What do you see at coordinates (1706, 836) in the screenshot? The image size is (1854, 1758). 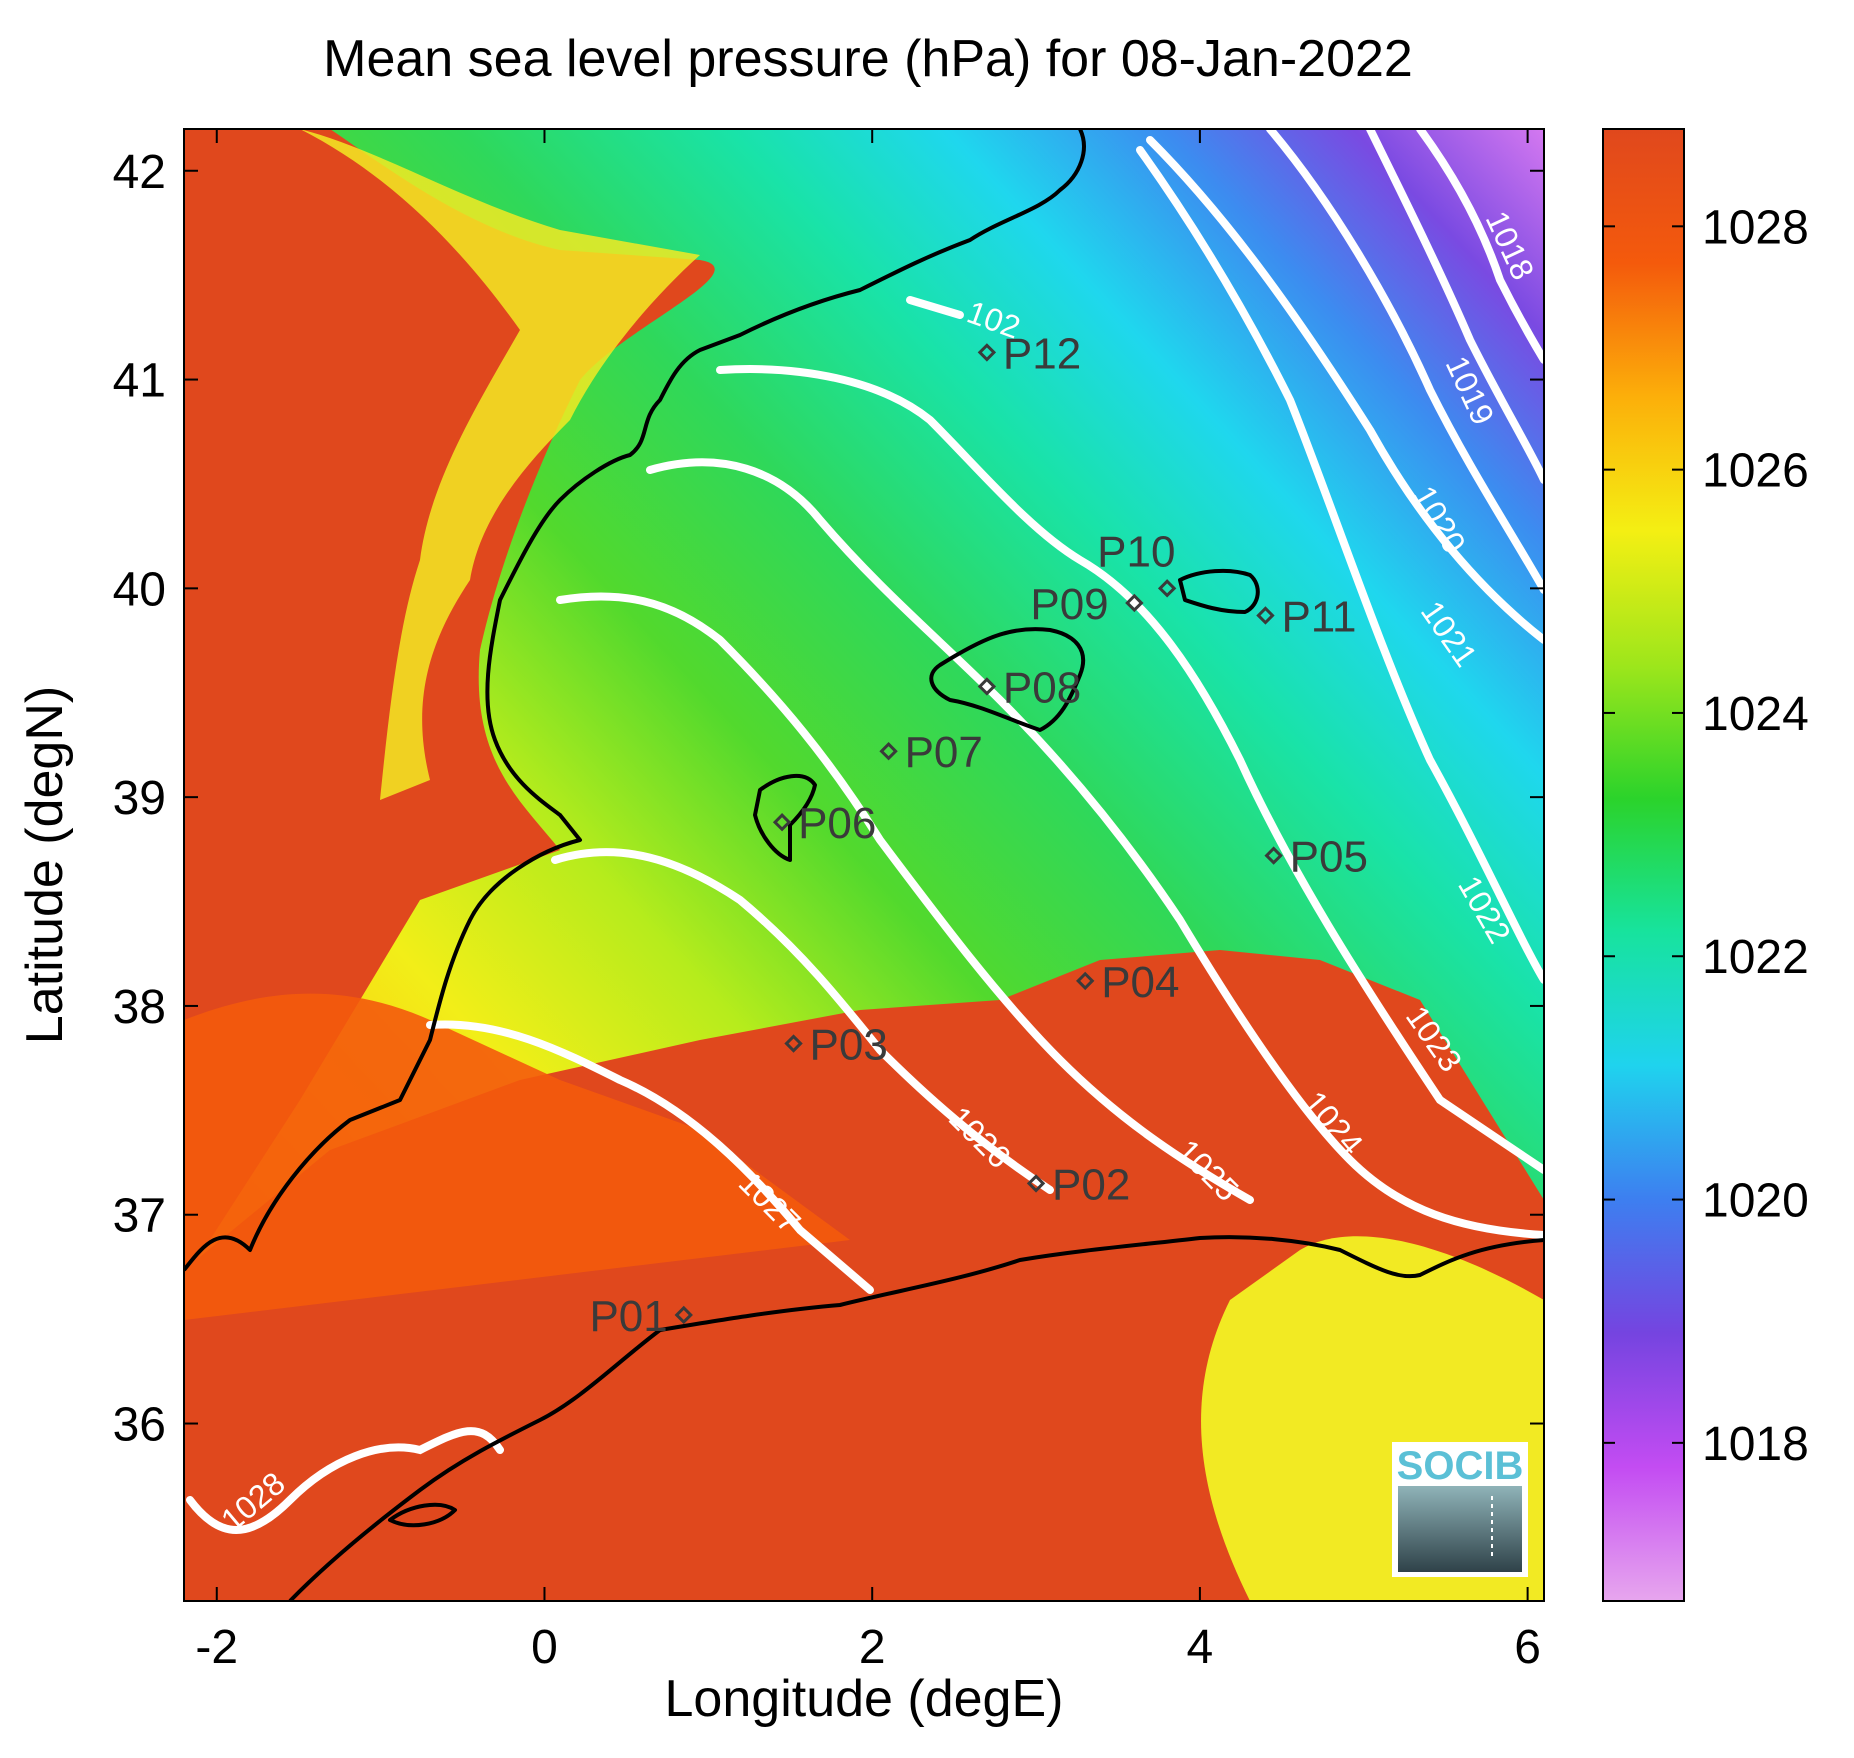 I see `colorbar-ticks: 1018 1020 1022 1024 1026 1028` at bounding box center [1706, 836].